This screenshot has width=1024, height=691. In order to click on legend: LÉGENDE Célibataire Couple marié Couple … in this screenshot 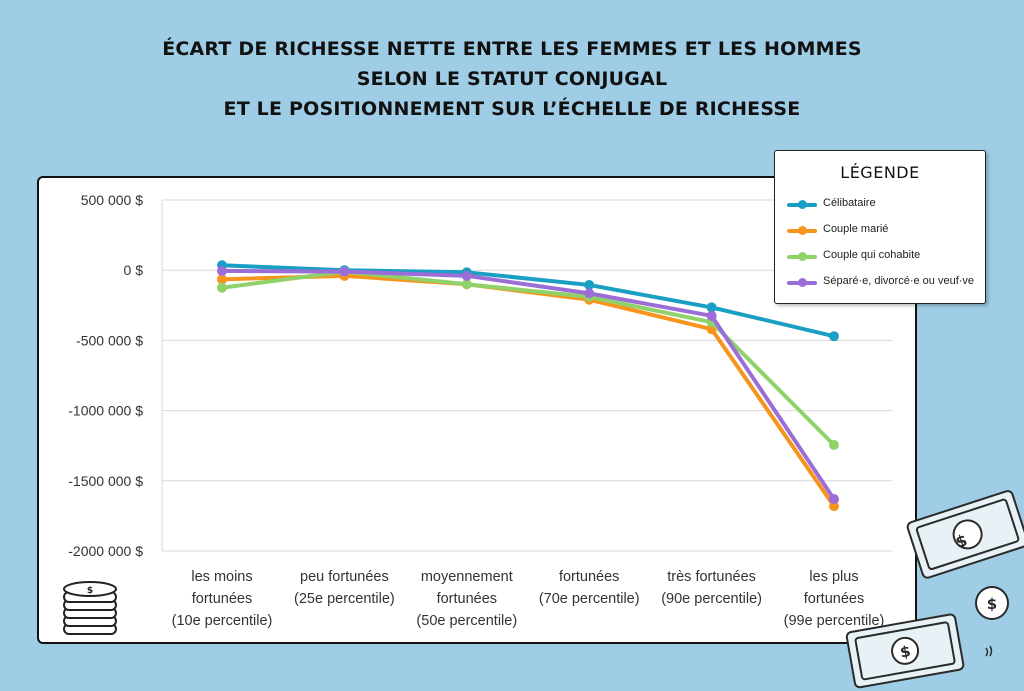, I will do `click(880, 227)`.